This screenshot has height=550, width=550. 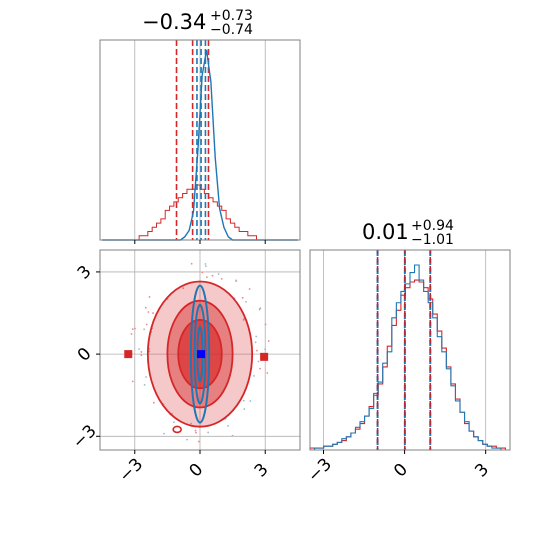 What do you see at coordinates (432, 226) in the screenshot?
I see `right-title-upper-error: +0.94` at bounding box center [432, 226].